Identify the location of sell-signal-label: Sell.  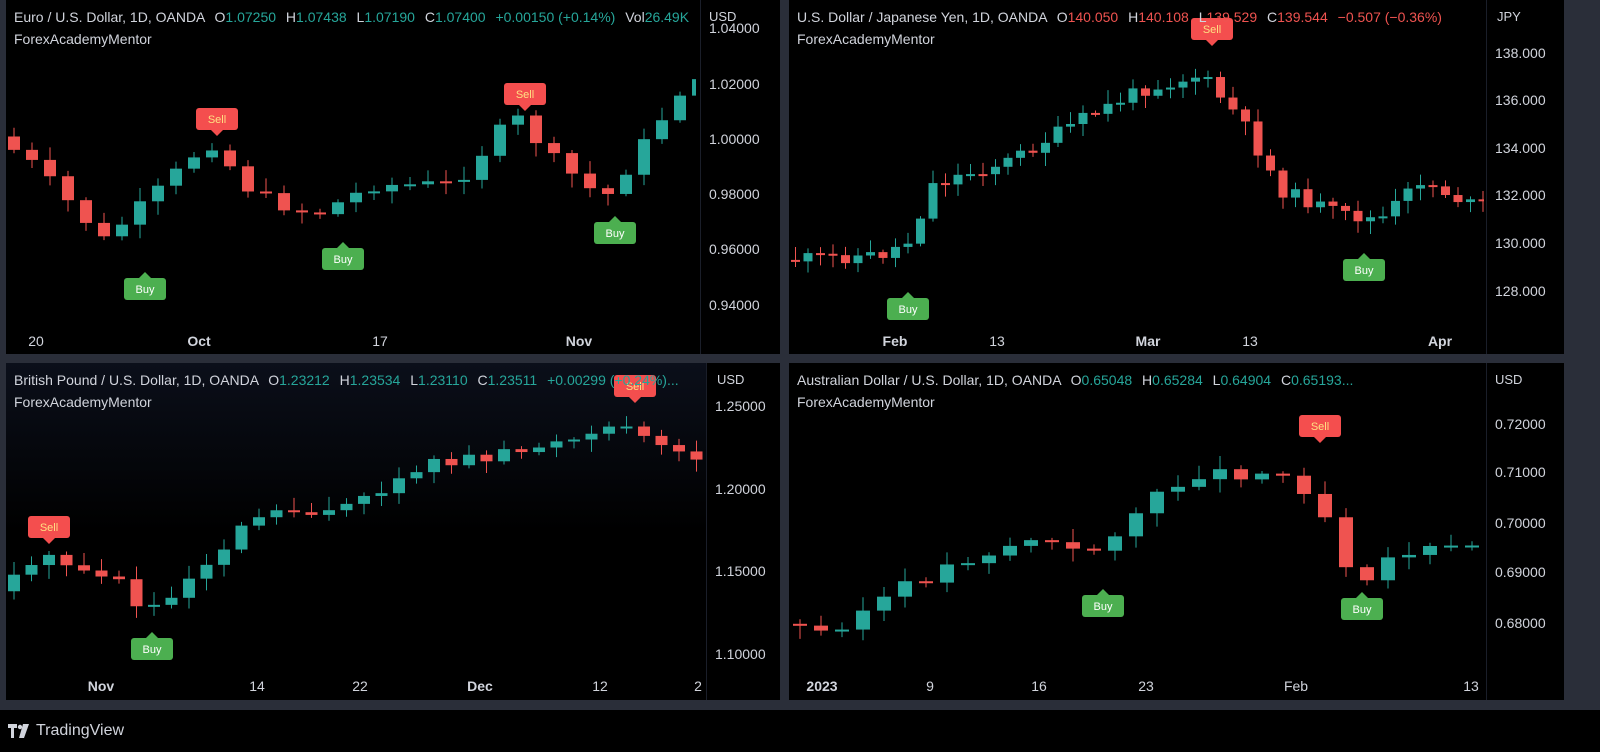
(1320, 429).